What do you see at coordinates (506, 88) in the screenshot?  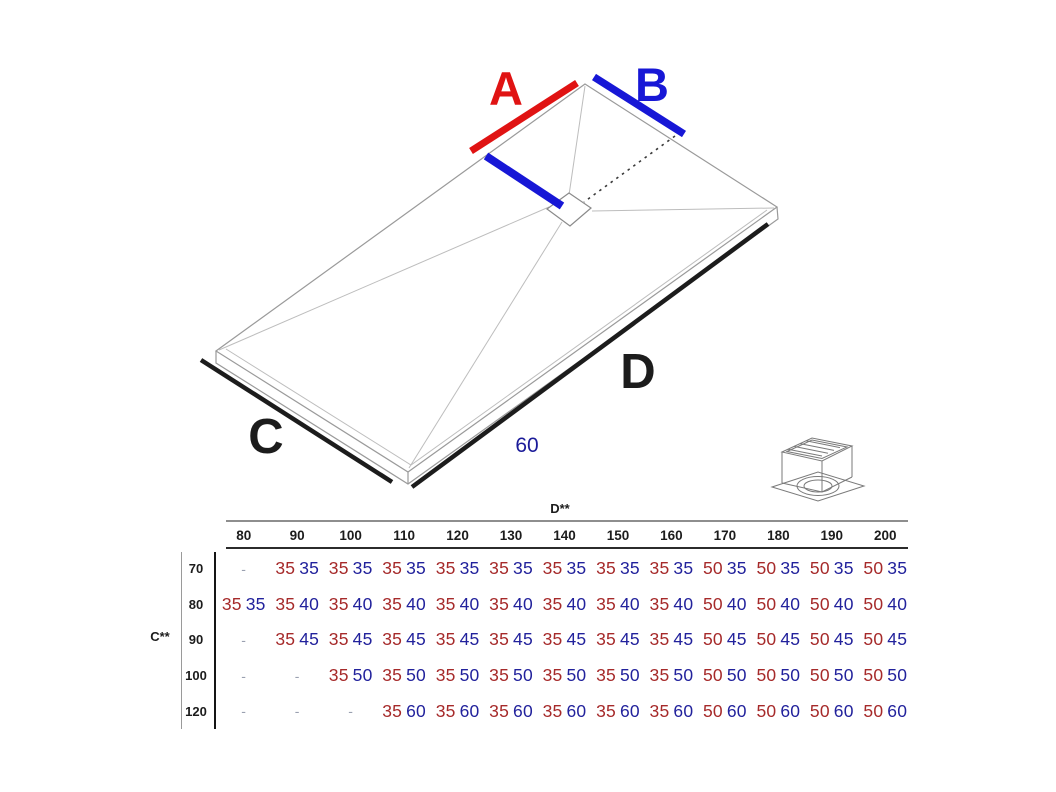 I see `dim-a-label: A` at bounding box center [506, 88].